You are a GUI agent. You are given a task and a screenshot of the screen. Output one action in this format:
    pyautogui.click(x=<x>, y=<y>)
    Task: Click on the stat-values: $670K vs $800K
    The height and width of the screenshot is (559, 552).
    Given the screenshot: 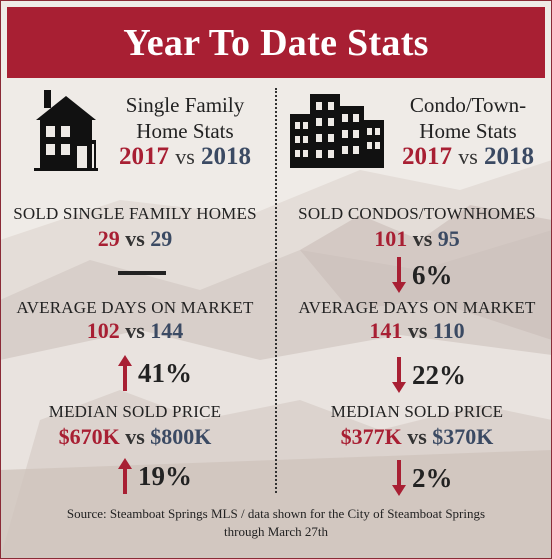 What is the action you would take?
    pyautogui.click(x=135, y=437)
    